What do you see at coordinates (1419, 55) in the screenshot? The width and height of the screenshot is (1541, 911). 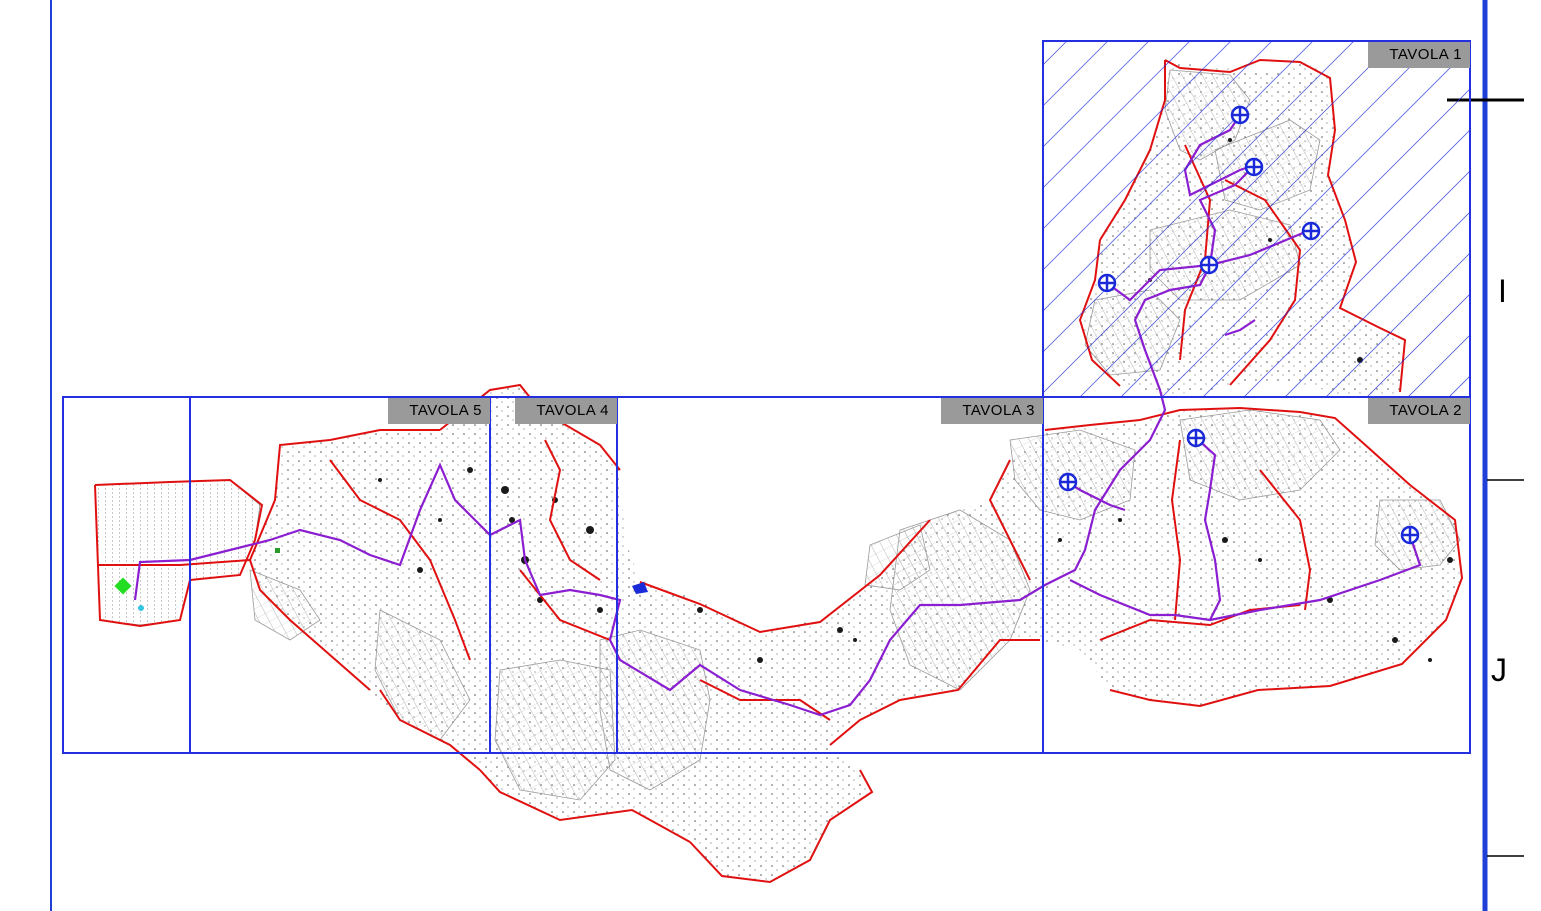 I see `tile-label-1: TAVOLA 1` at bounding box center [1419, 55].